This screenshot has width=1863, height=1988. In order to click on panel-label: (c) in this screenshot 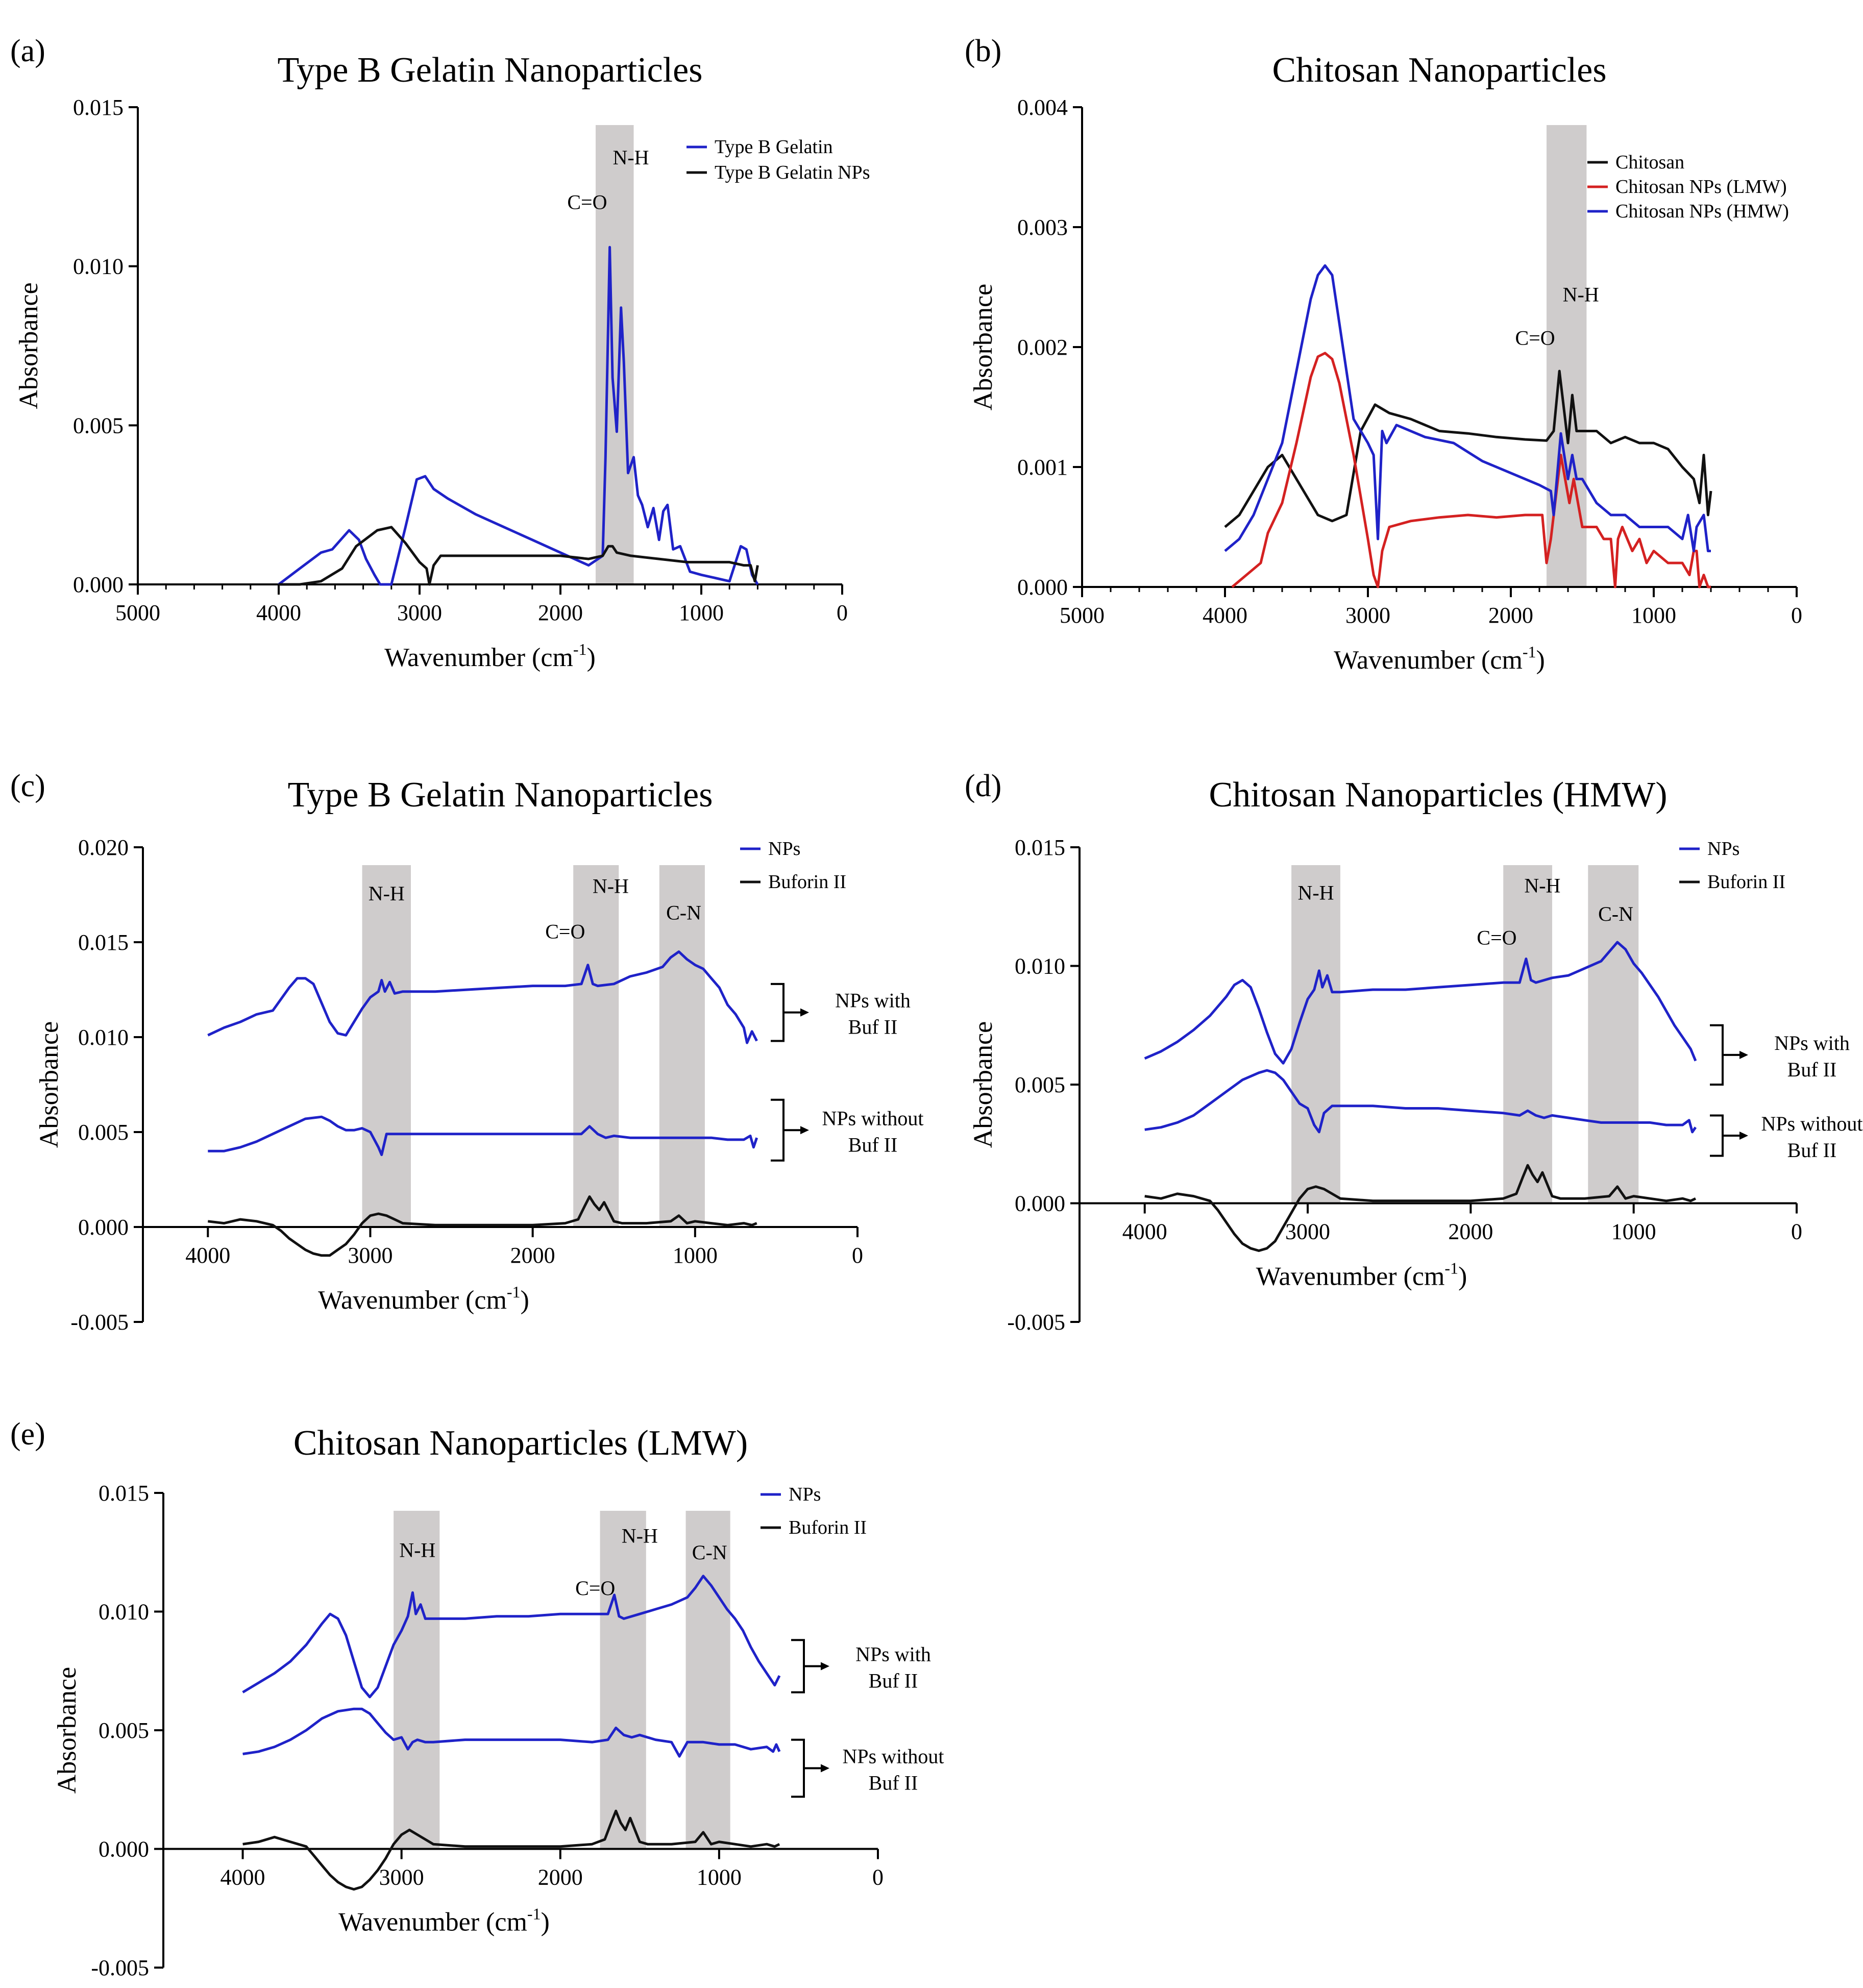, I will do `click(27, 786)`.